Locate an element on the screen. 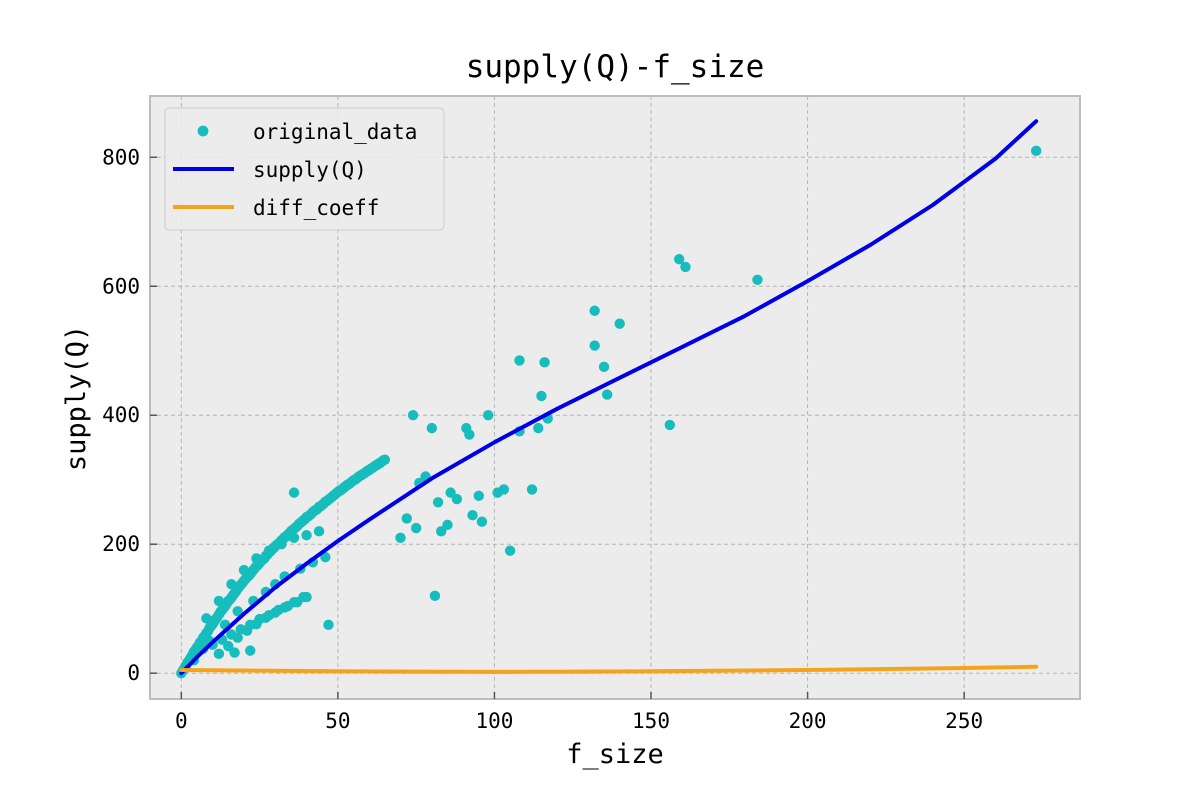 This screenshot has height=800, width=1200. legend: original_data supply(Q) diff_coeff is located at coordinates (304, 169).